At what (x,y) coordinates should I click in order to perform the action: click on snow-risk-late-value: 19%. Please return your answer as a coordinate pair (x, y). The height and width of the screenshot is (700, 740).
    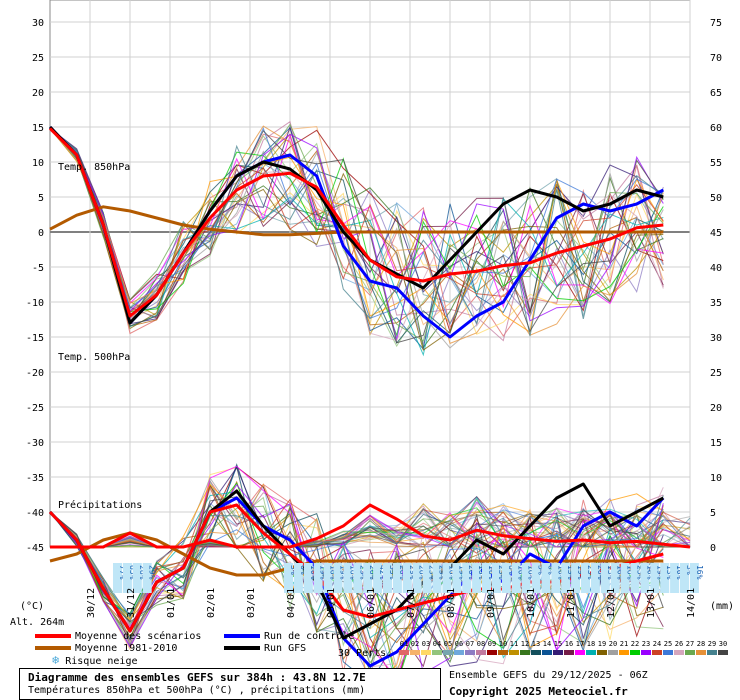
    Looking at the image, I should click on (461, 572).